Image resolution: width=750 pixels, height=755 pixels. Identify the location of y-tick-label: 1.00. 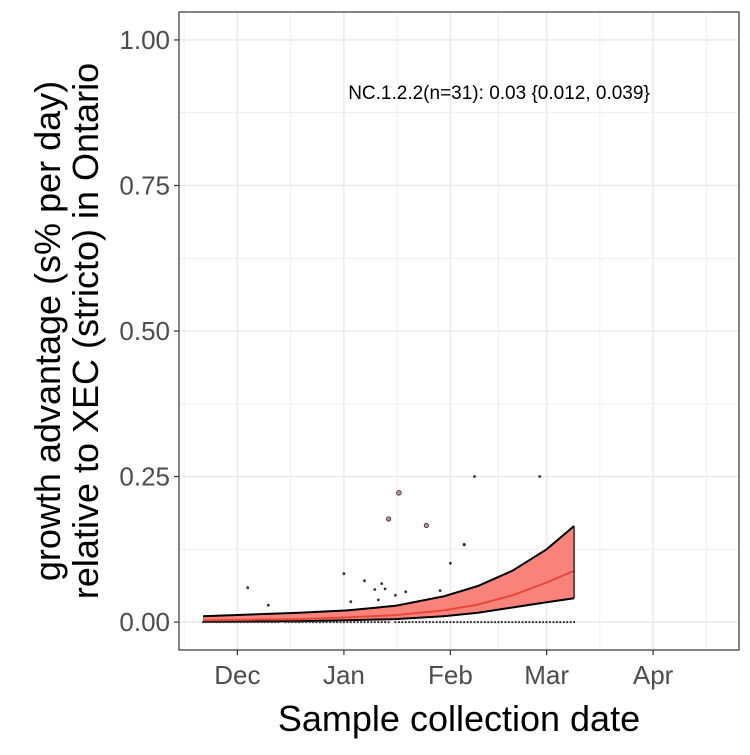
(144, 40).